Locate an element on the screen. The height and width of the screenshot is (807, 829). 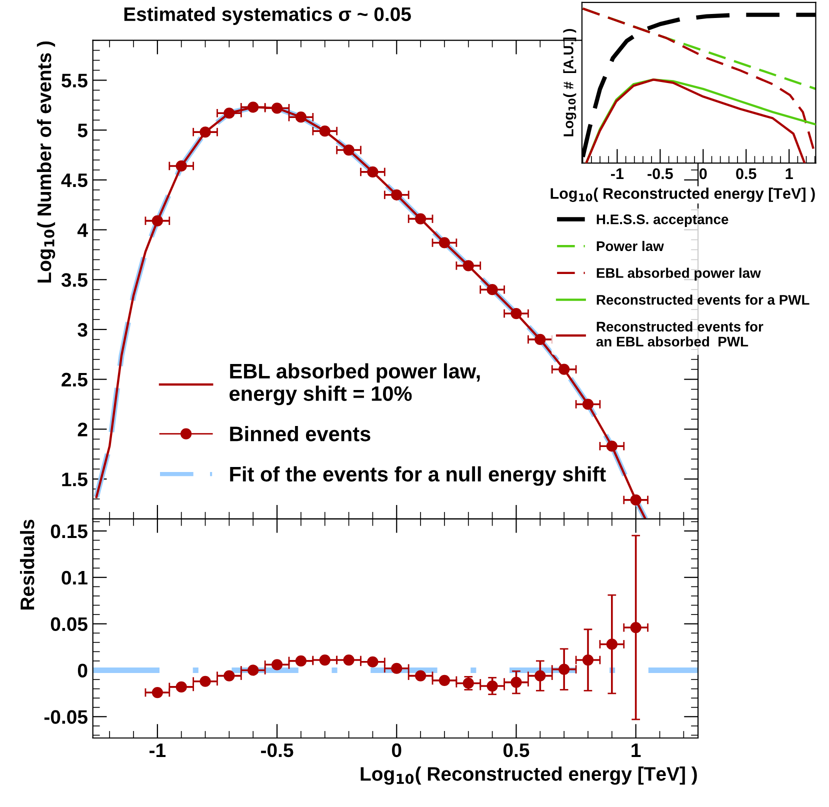
y-tick-label: 0 is located at coordinates (83, 671).